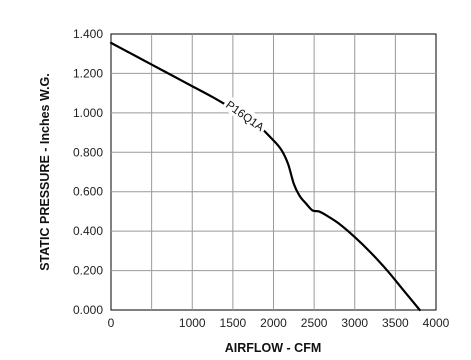 The width and height of the screenshot is (471, 360). I want to click on x-tick-label: 3500, so click(395, 323).